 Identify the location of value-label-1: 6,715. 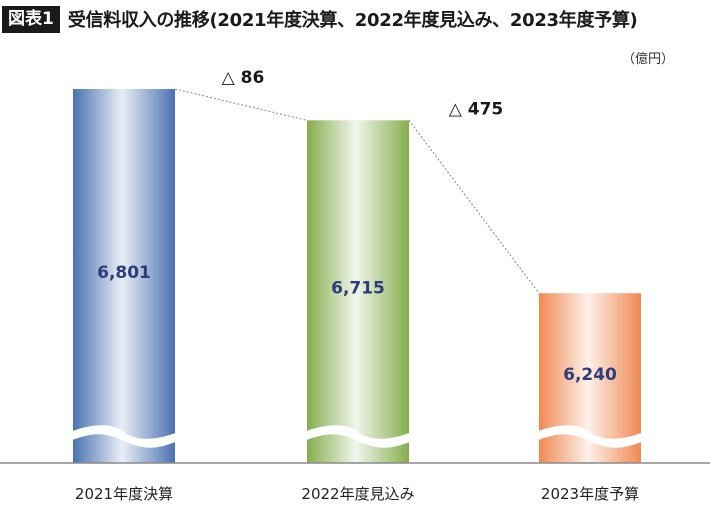
(358, 289).